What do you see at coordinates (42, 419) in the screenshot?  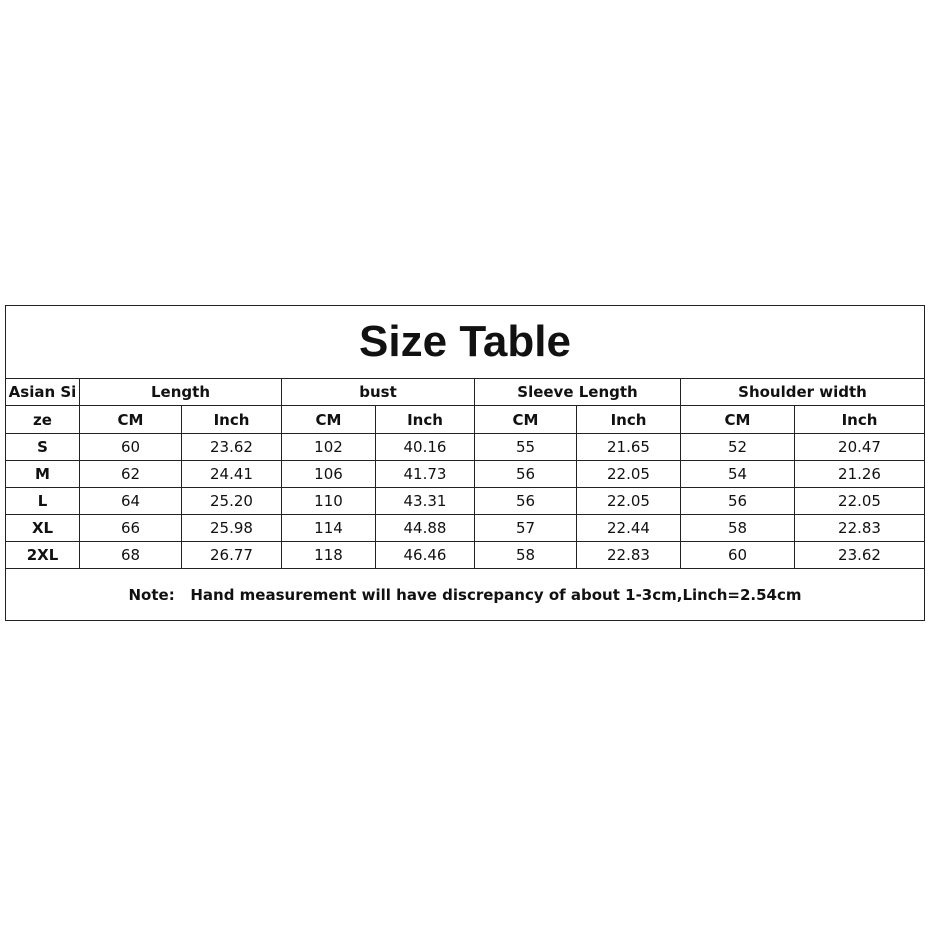 I see `size-header-bottom: ze` at bounding box center [42, 419].